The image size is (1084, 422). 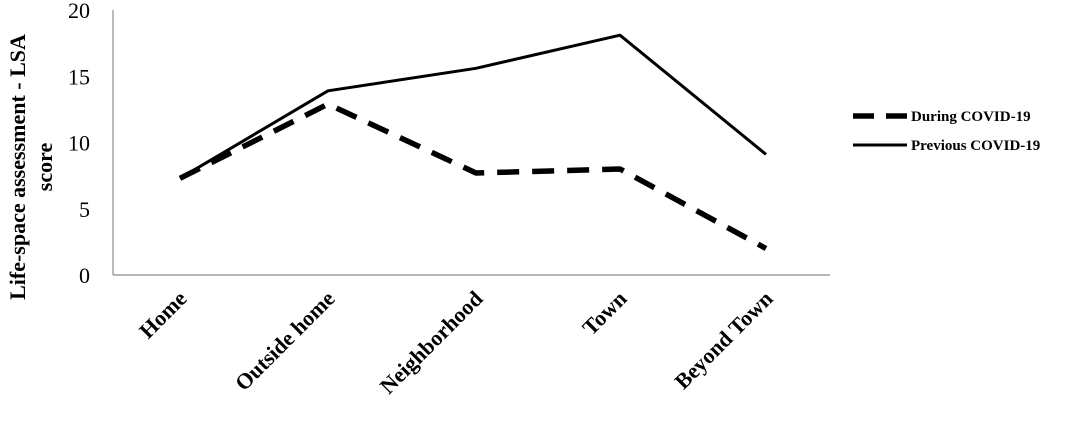 I want to click on legend: During COVID-19 Previous COVID-19, so click(x=946, y=131).